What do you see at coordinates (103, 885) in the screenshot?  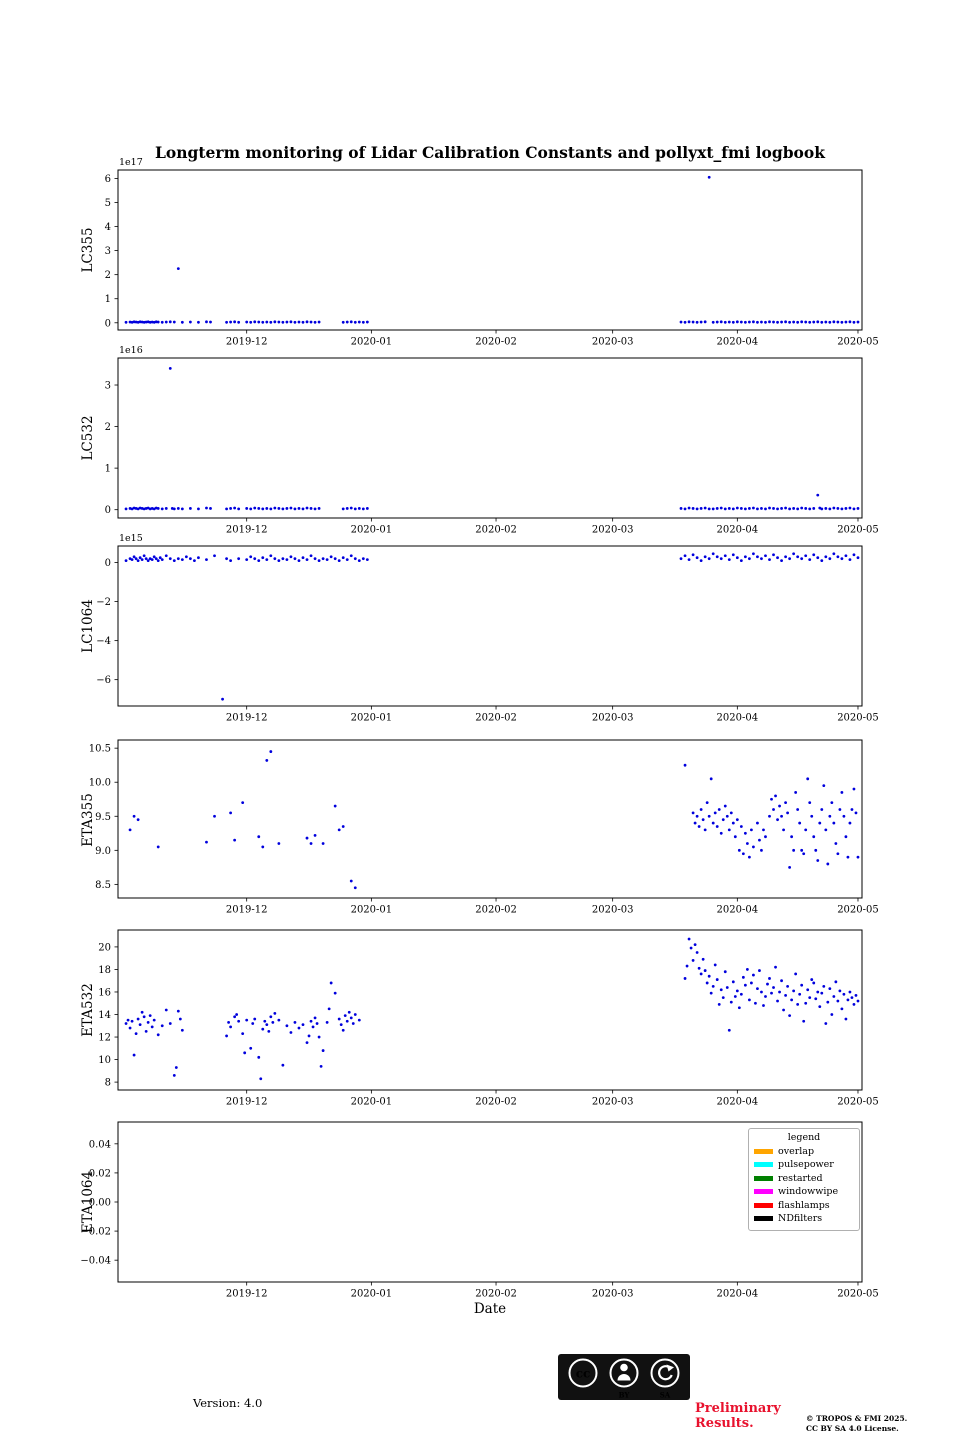 I see `svg-text: 8.5` at bounding box center [103, 885].